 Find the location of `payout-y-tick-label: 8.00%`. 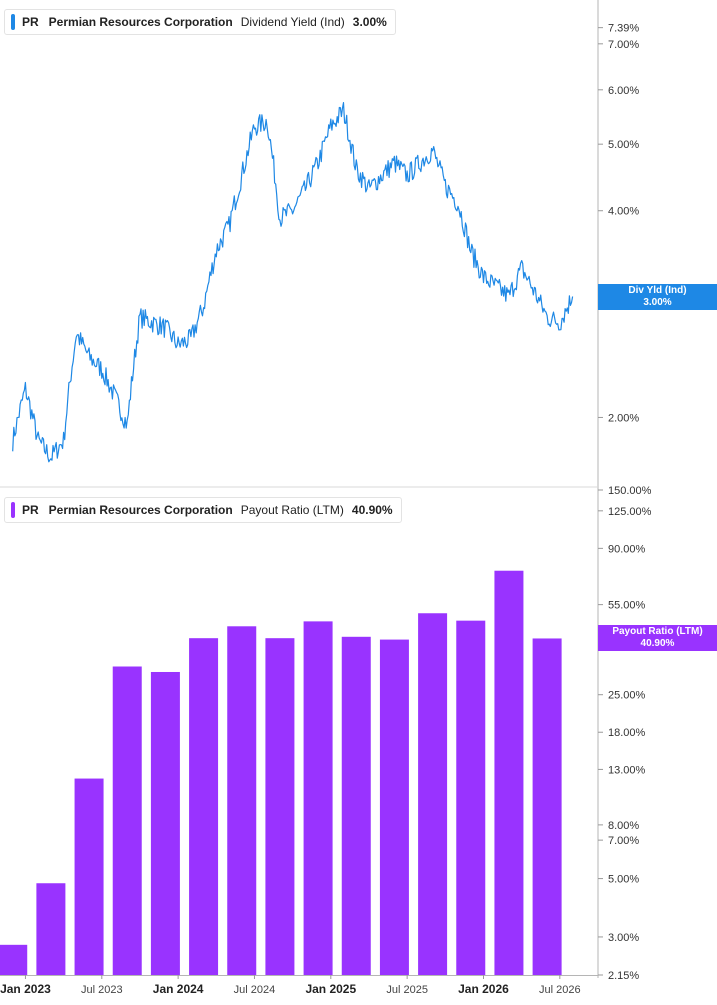

payout-y-tick-label: 8.00% is located at coordinates (623, 826).